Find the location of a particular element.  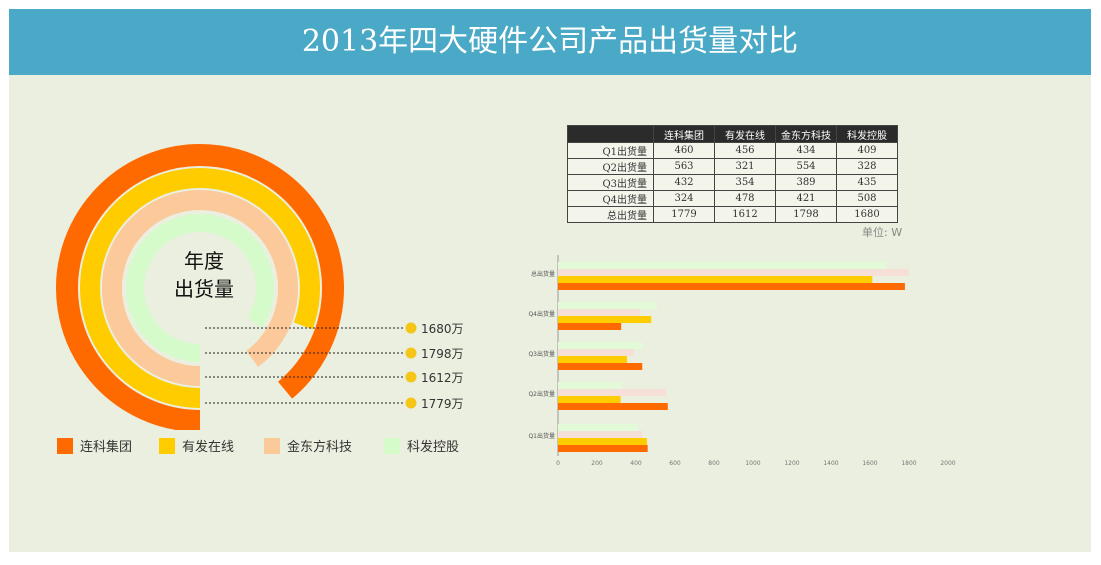

legend-item: 科发控股 is located at coordinates (421, 445).